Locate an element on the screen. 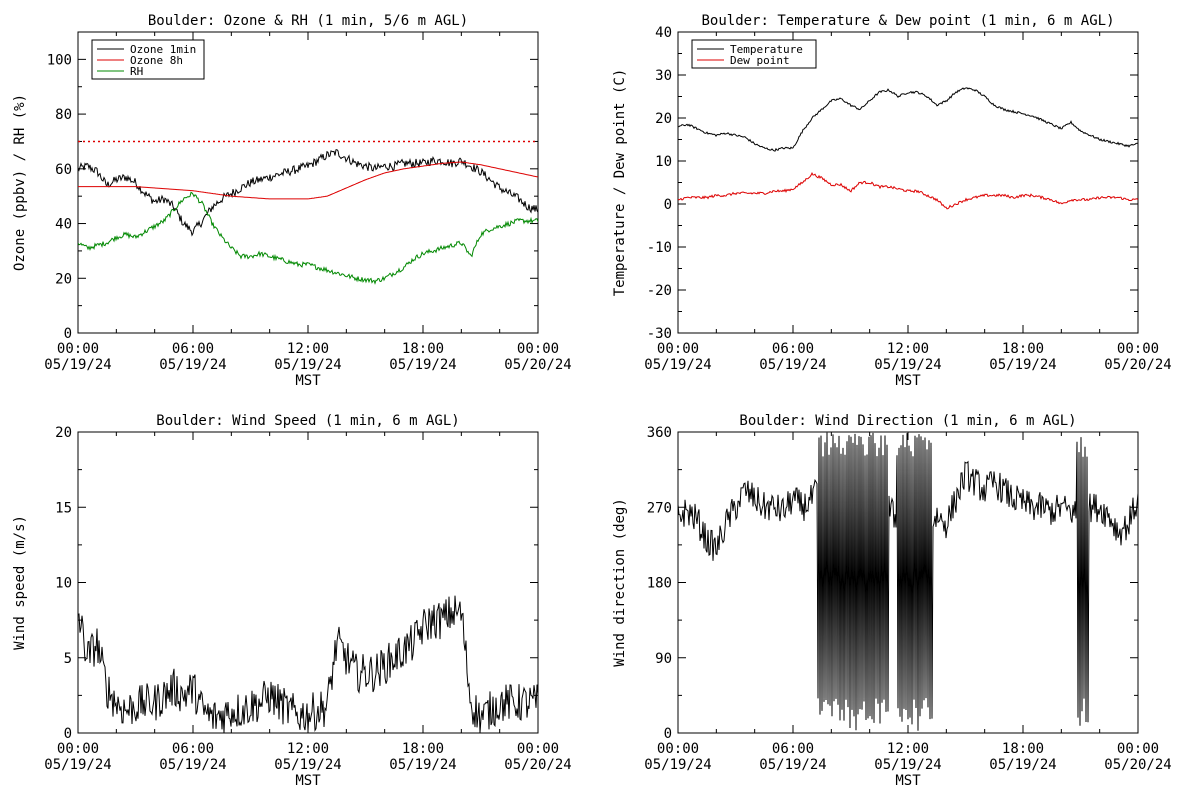 The width and height of the screenshot is (1200, 804). y-tick-label: 30 is located at coordinates (663, 76).